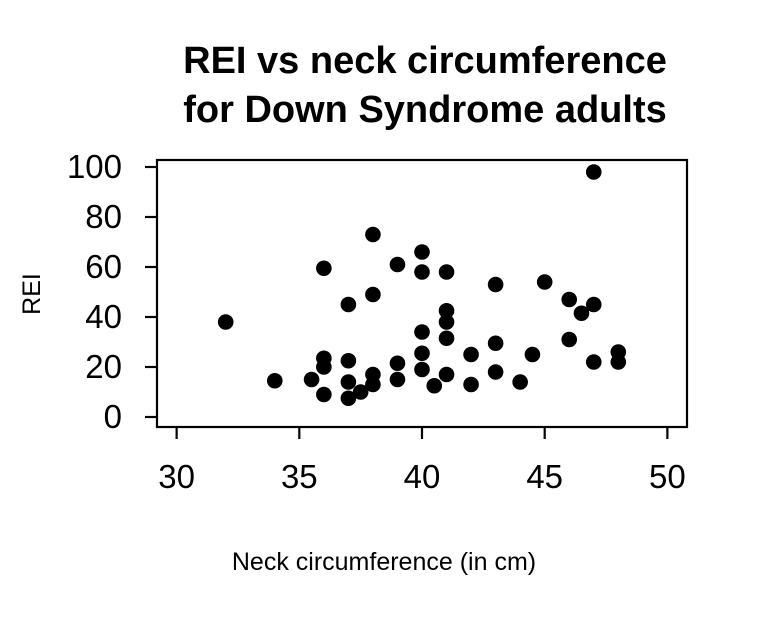  Describe the element at coordinates (113, 416) in the screenshot. I see `y-tick-label: 0` at that location.